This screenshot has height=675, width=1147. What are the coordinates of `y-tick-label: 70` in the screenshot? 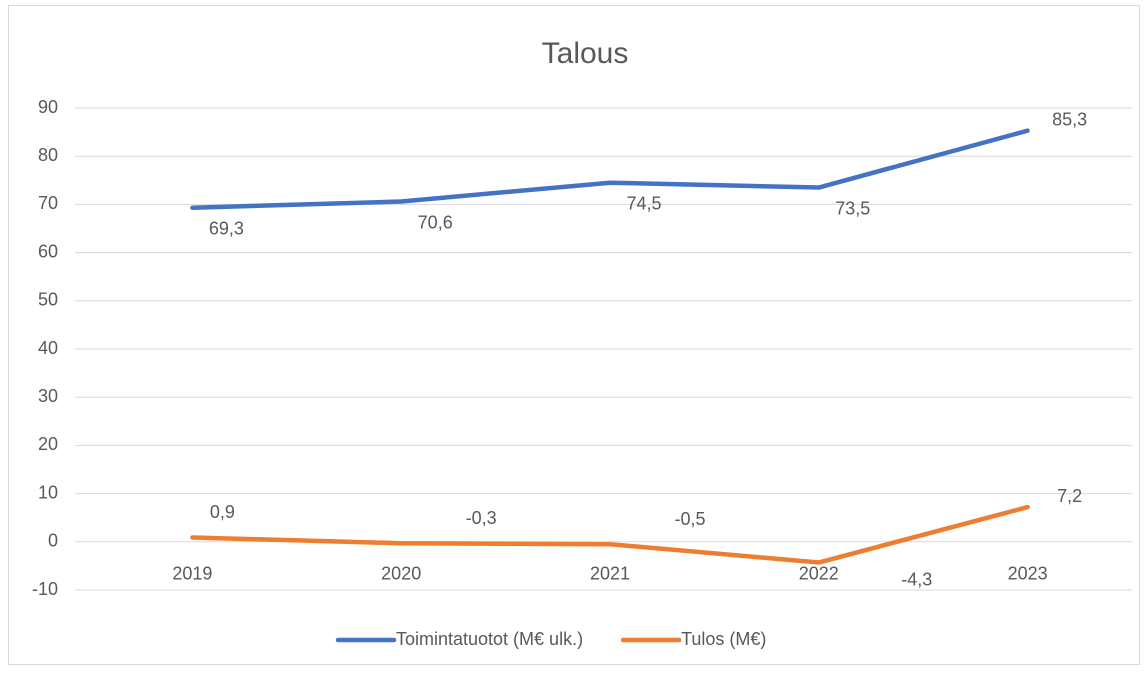 It's located at (48, 203).